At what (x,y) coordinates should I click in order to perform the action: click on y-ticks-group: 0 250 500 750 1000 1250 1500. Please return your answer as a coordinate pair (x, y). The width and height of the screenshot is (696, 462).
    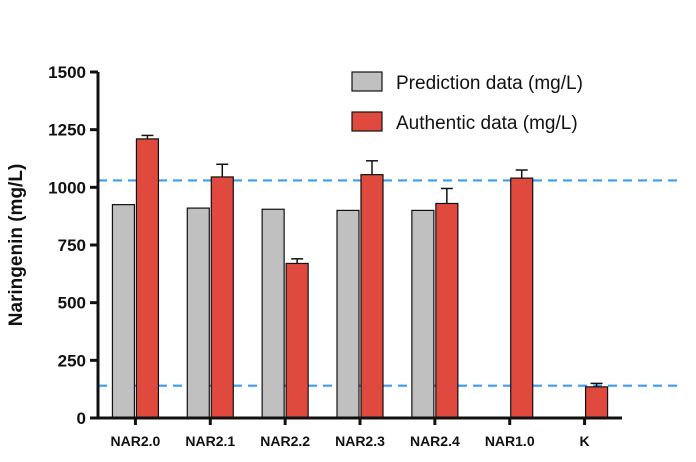
    Looking at the image, I should click on (73, 245).